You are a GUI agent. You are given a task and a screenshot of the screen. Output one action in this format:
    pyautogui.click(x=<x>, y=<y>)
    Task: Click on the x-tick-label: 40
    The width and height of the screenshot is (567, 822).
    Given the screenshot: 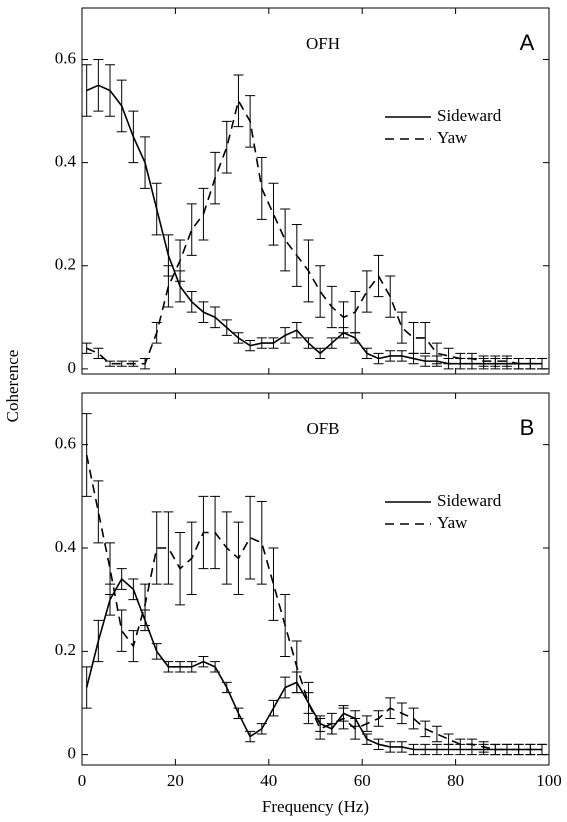 What is the action you would take?
    pyautogui.click(x=268, y=780)
    